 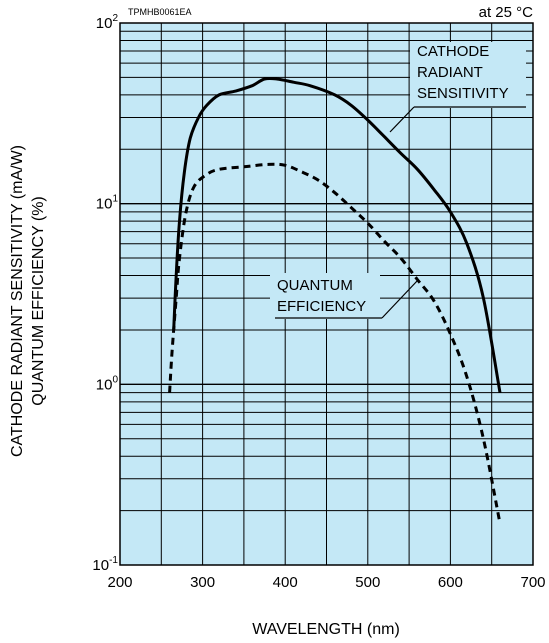 What do you see at coordinates (532, 582) in the screenshot?
I see `x-tick-label: 700` at bounding box center [532, 582].